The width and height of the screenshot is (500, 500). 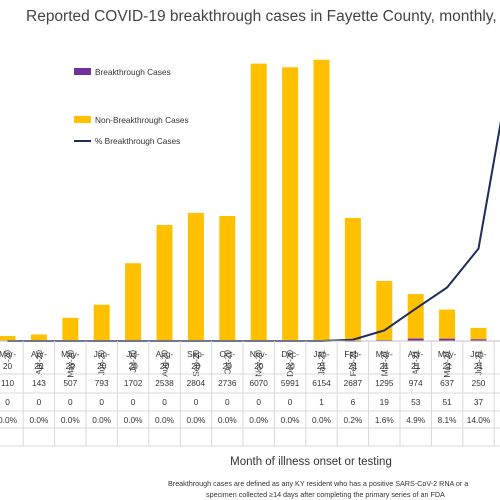 What do you see at coordinates (416, 420) in the screenshot?
I see `table-cell-percent: 4.9%` at bounding box center [416, 420].